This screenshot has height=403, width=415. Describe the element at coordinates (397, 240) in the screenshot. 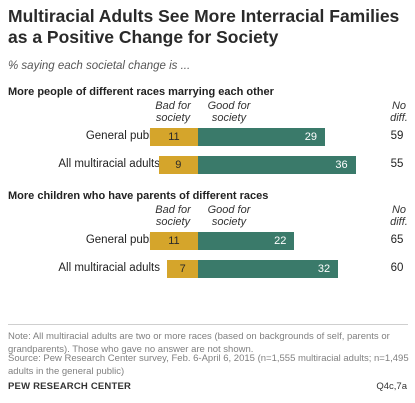

I see `value-no-difference: 65` at that location.